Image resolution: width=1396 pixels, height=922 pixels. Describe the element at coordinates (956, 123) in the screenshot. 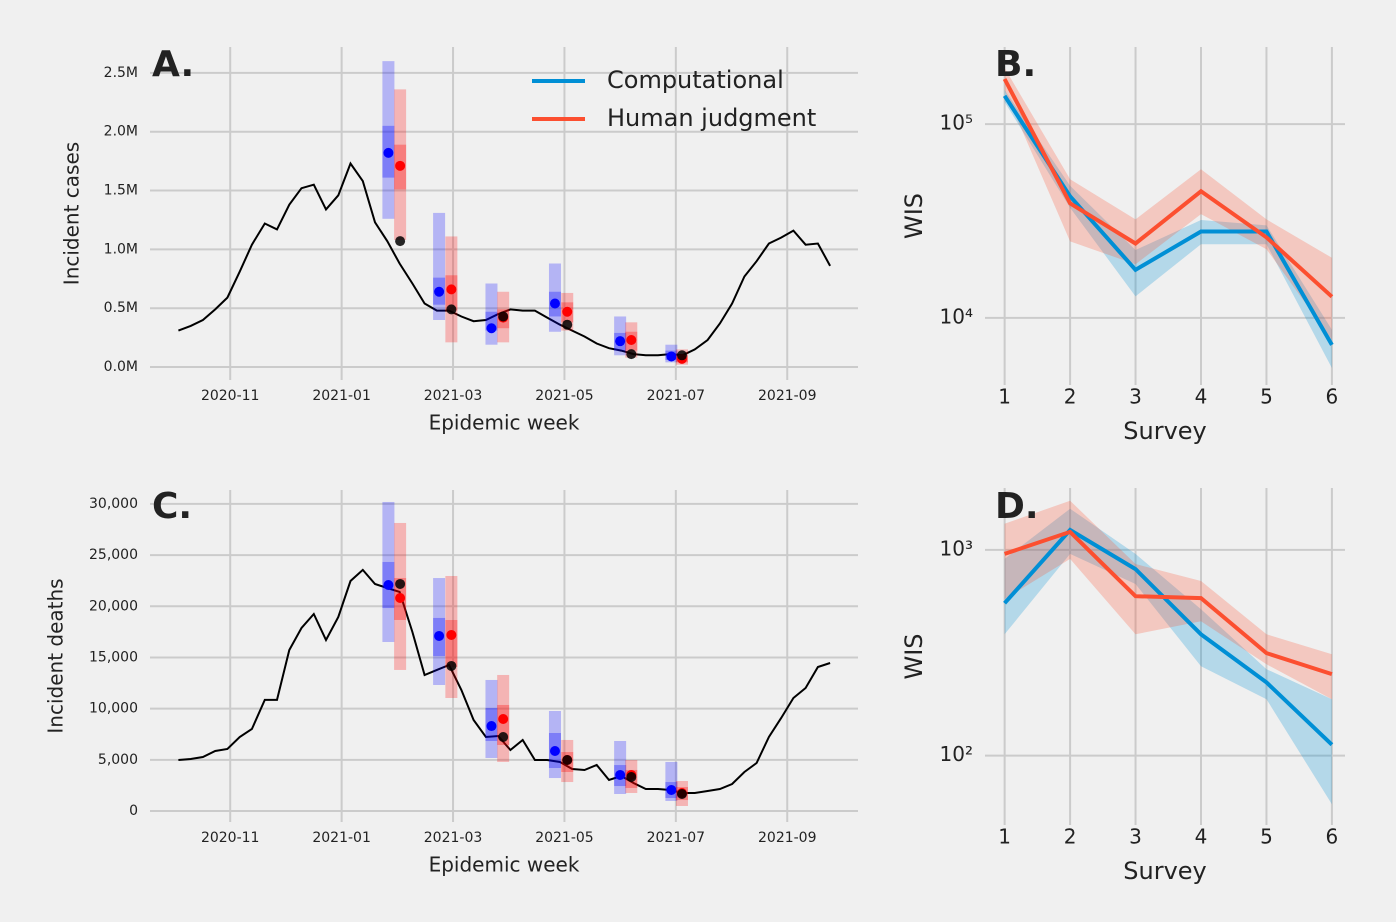

I see `y-tick-label: 10⁵` at that location.